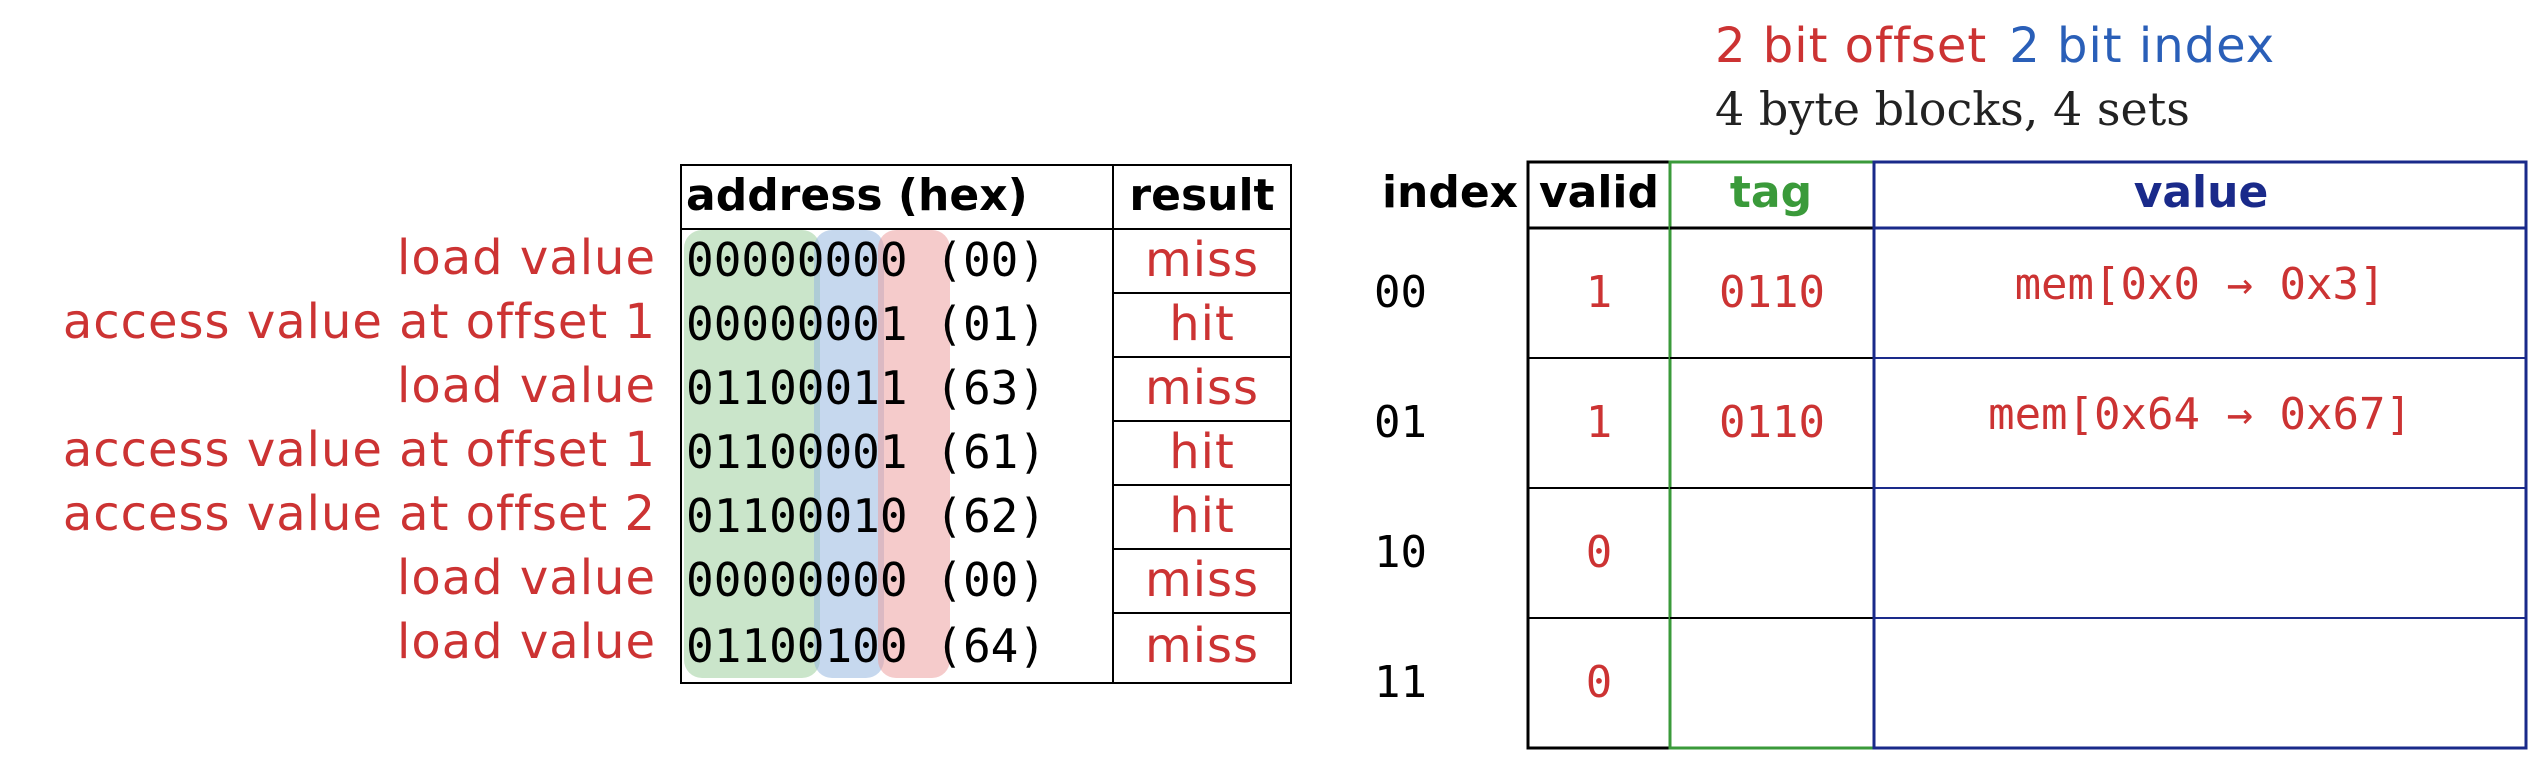  I want to click on index-bits-band, so click(849, 454).